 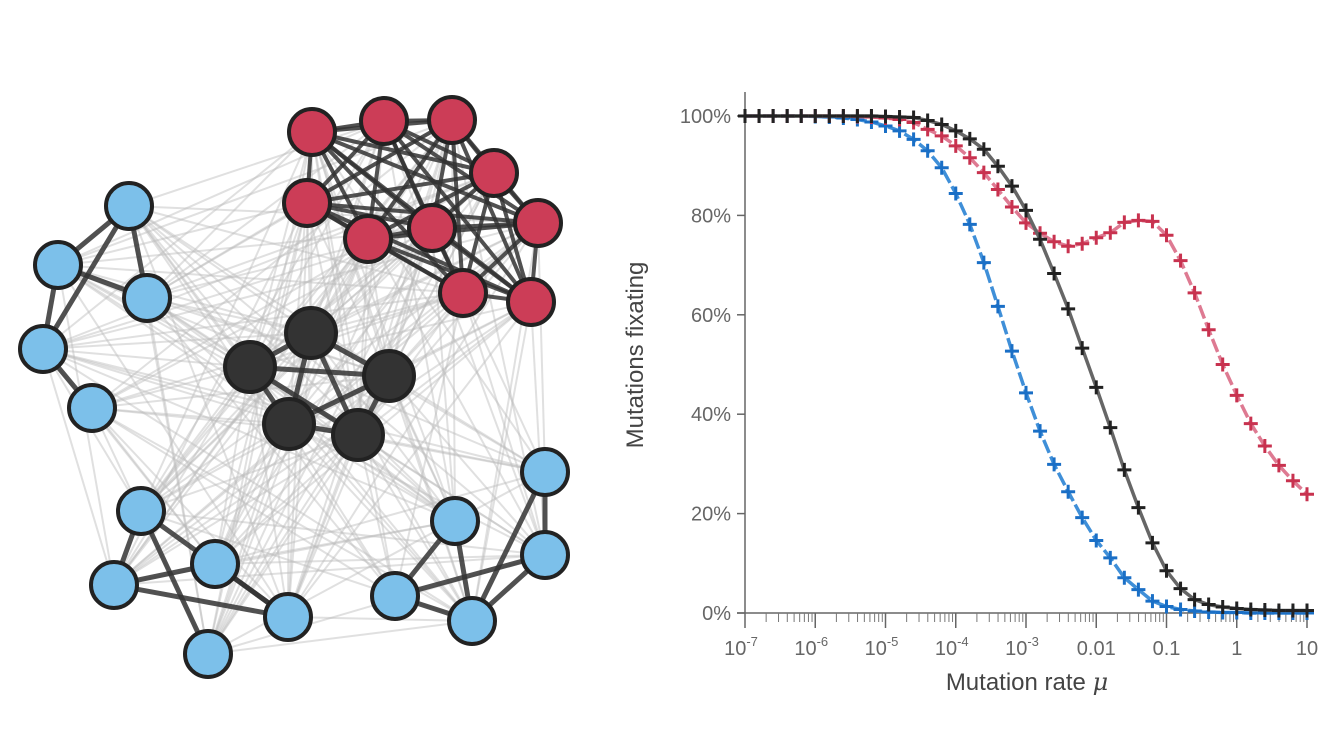 What do you see at coordinates (823, 641) in the screenshot?
I see `x-tick-exponent: -6` at bounding box center [823, 641].